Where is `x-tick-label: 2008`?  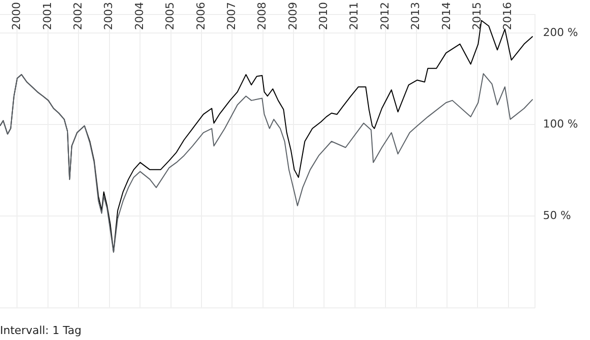 x-tick-label: 2008 is located at coordinates (262, 16).